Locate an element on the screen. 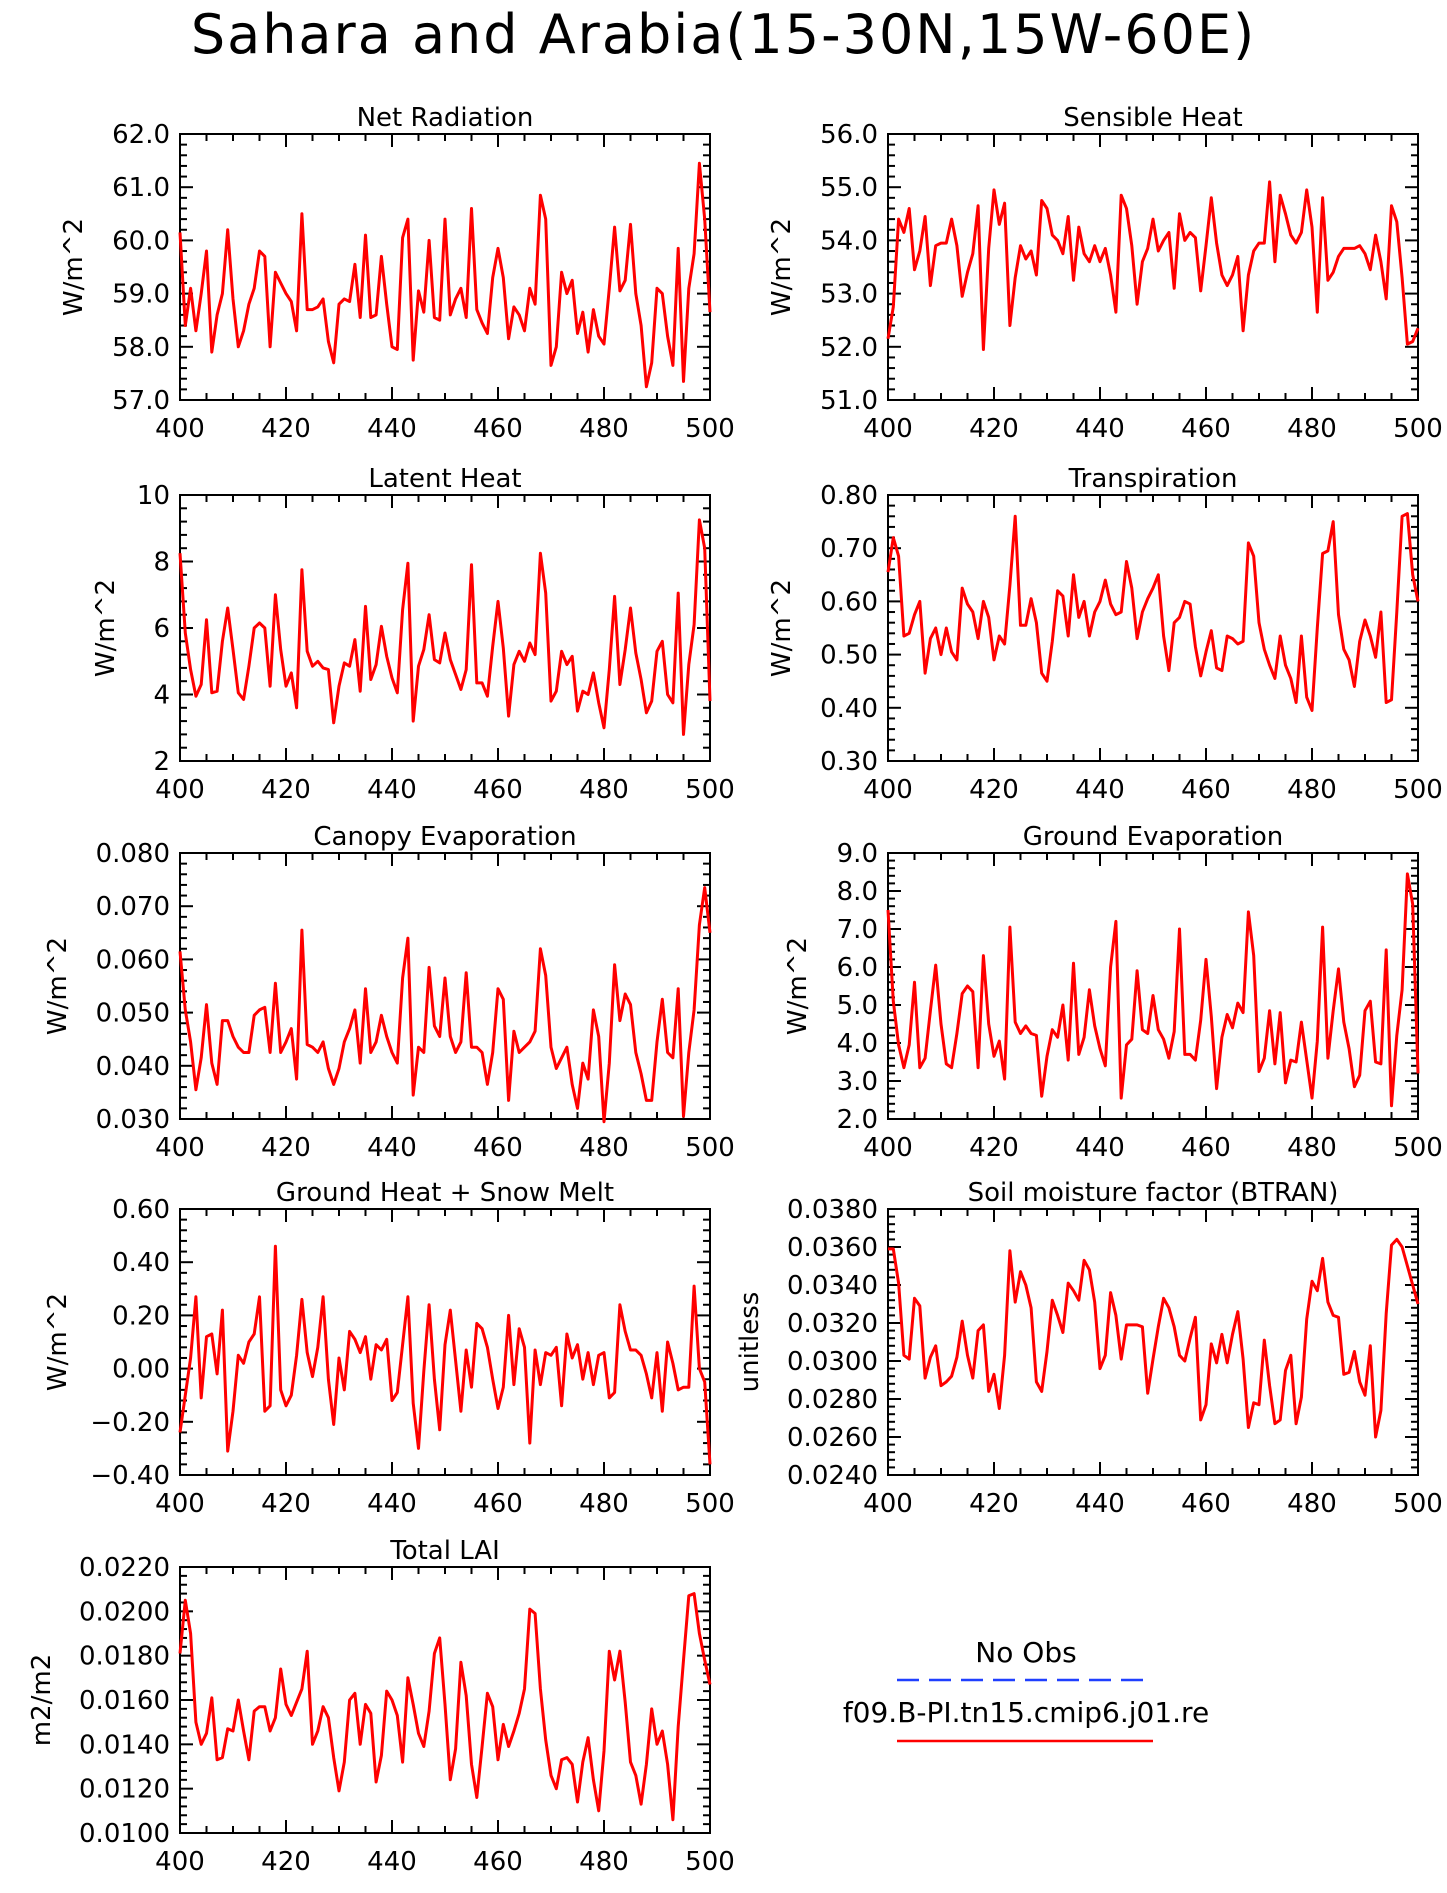 The image size is (1447, 1893). y-tick-label: 4 is located at coordinates (161, 696).